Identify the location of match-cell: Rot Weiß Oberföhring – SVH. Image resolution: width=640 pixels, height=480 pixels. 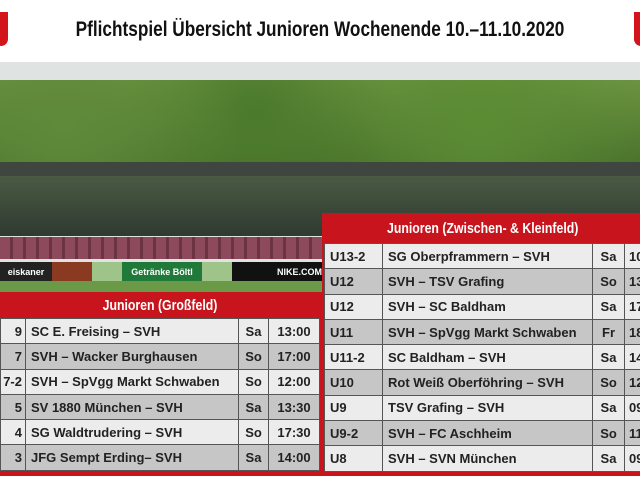
(487, 382).